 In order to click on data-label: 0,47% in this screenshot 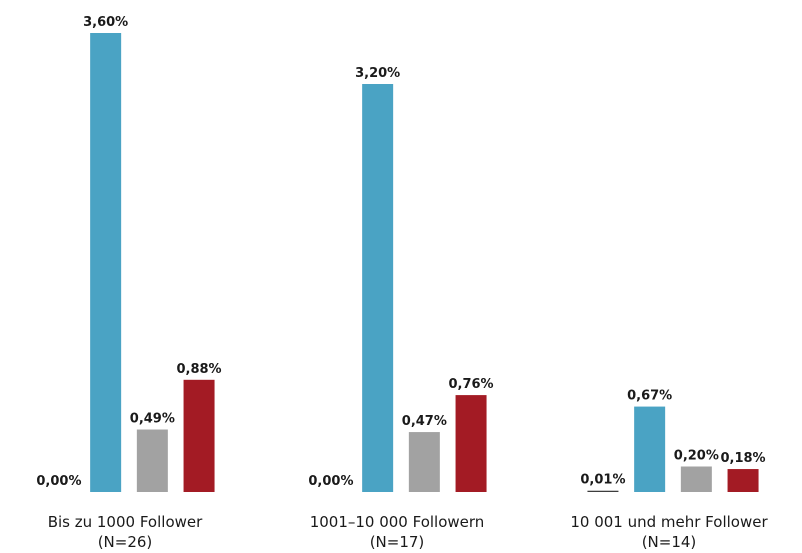, I will do `click(424, 421)`.